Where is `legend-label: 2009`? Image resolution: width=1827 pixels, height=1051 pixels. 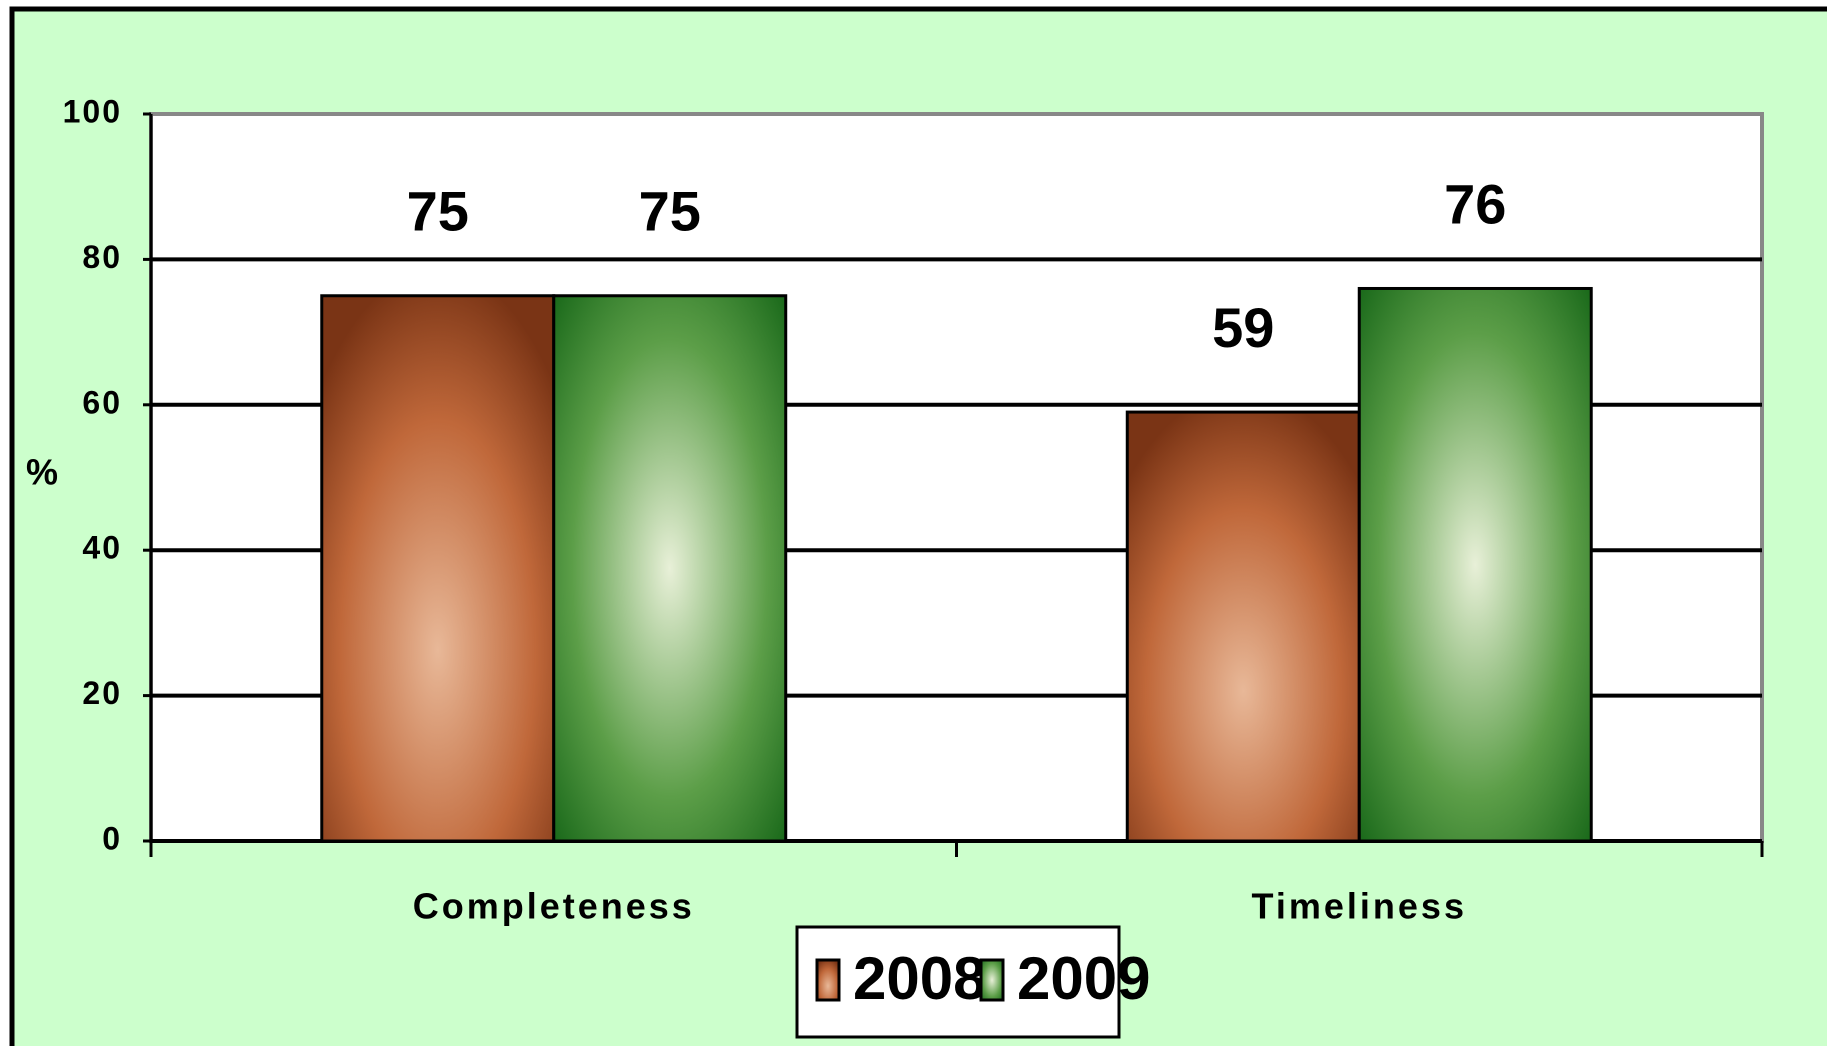 legend-label: 2009 is located at coordinates (1083, 978).